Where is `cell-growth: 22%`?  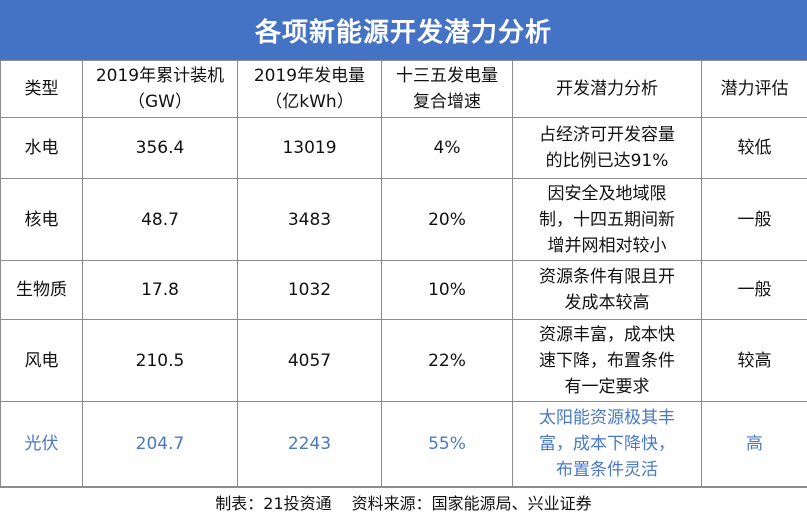
cell-growth: 22% is located at coordinates (447, 361).